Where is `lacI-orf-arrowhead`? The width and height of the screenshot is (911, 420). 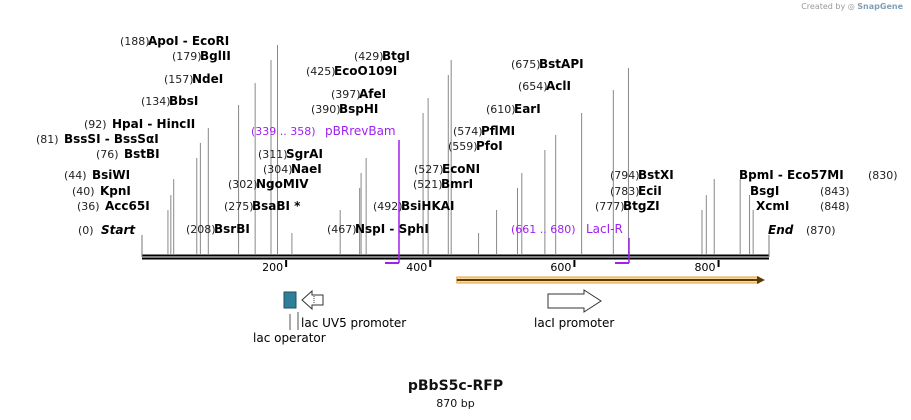
lacI-orf-arrowhead is located at coordinates (761, 280).